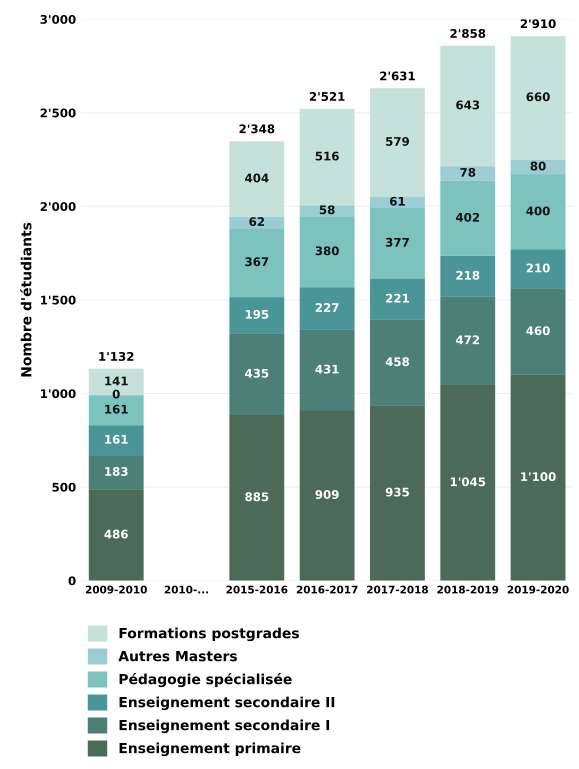 This screenshot has height=769, width=579. I want to click on data-label: 80, so click(538, 166).